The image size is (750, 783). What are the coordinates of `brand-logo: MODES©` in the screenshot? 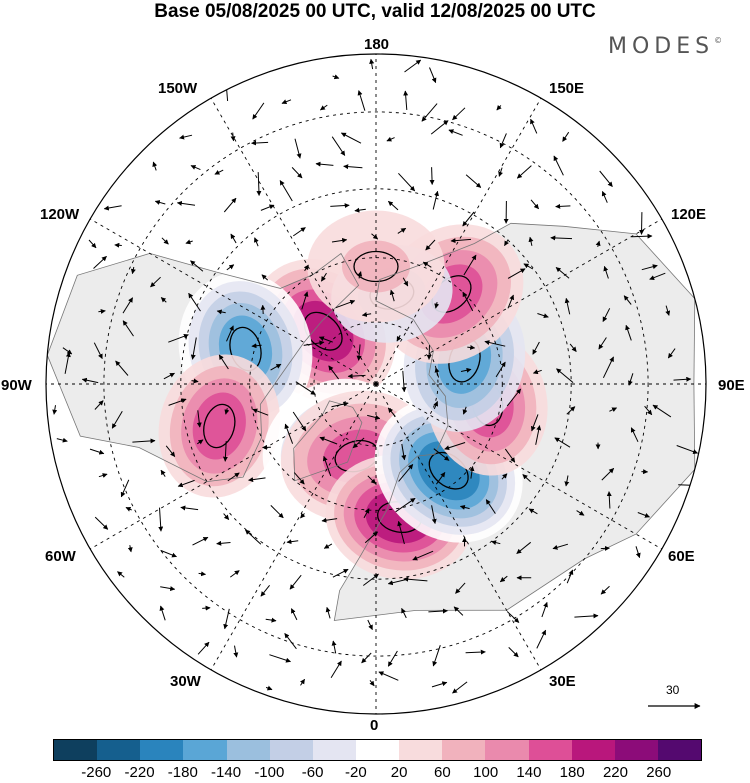 It's located at (665, 46).